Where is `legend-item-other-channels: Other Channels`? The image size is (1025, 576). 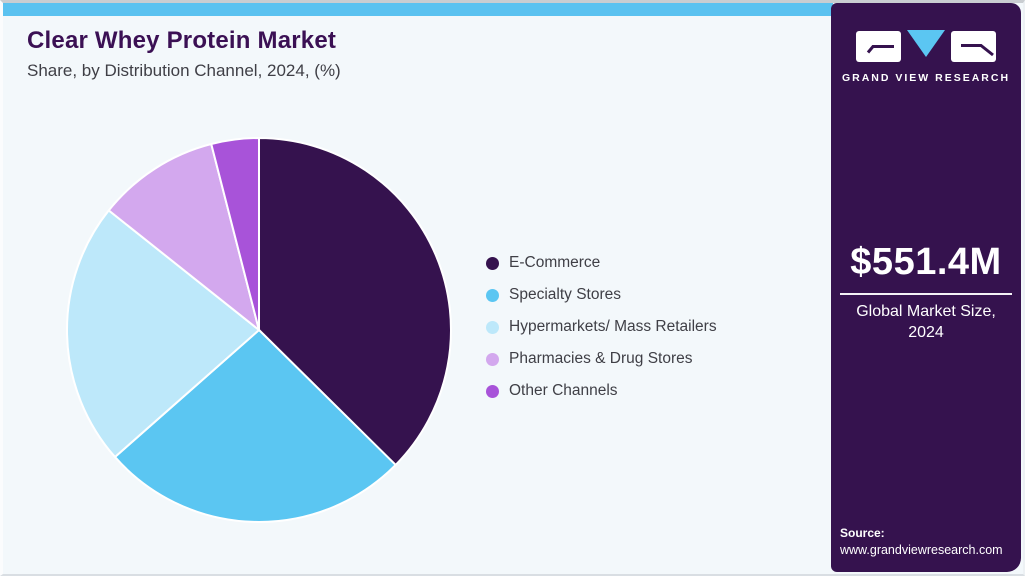
legend-item-other-channels: Other Channels is located at coordinates (601, 391).